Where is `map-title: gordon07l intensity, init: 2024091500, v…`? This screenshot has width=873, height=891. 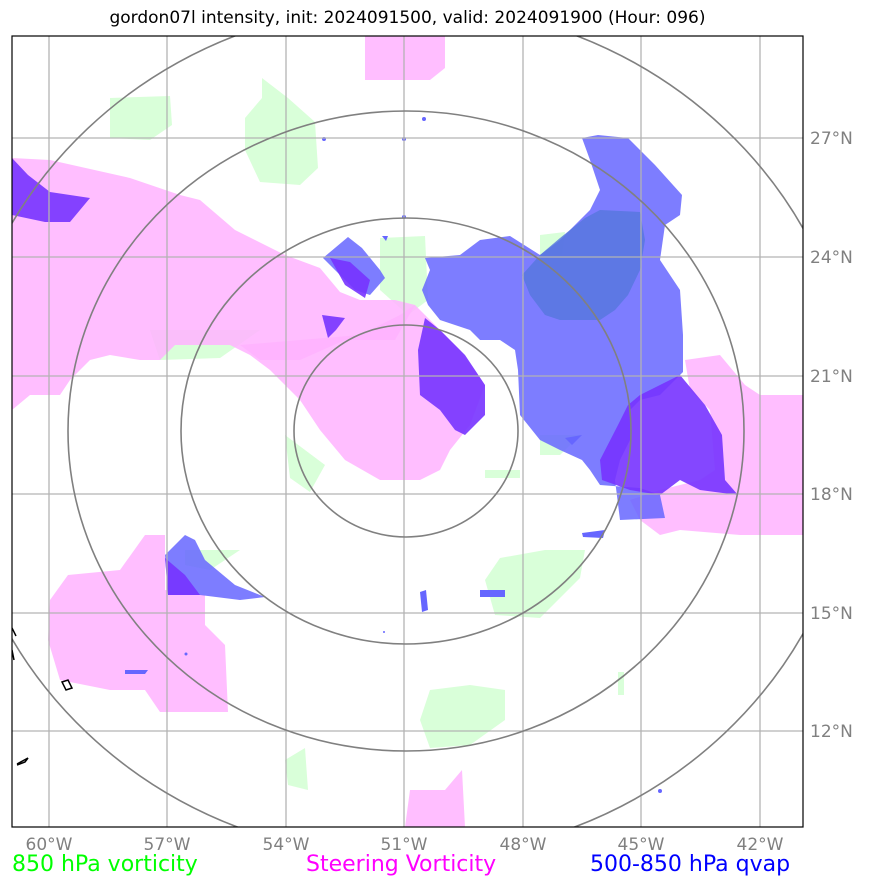 map-title: gordon07l intensity, init: 2024091500, v… is located at coordinates (407, 18).